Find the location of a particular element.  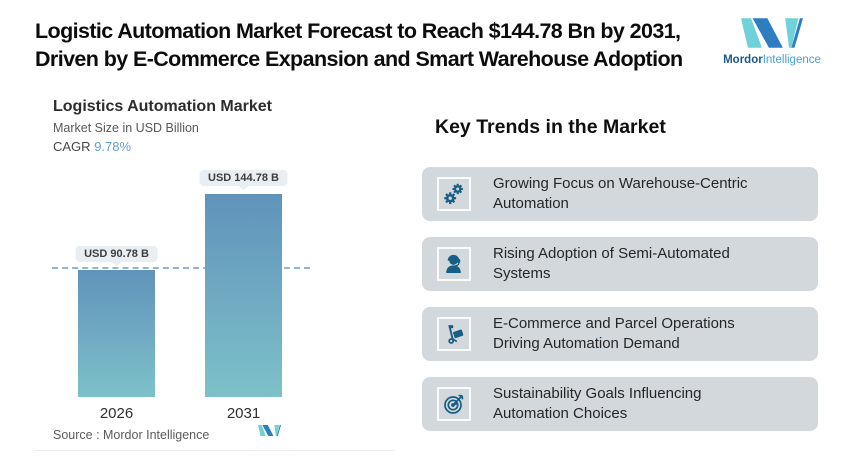

bar-2031 is located at coordinates (243, 295).